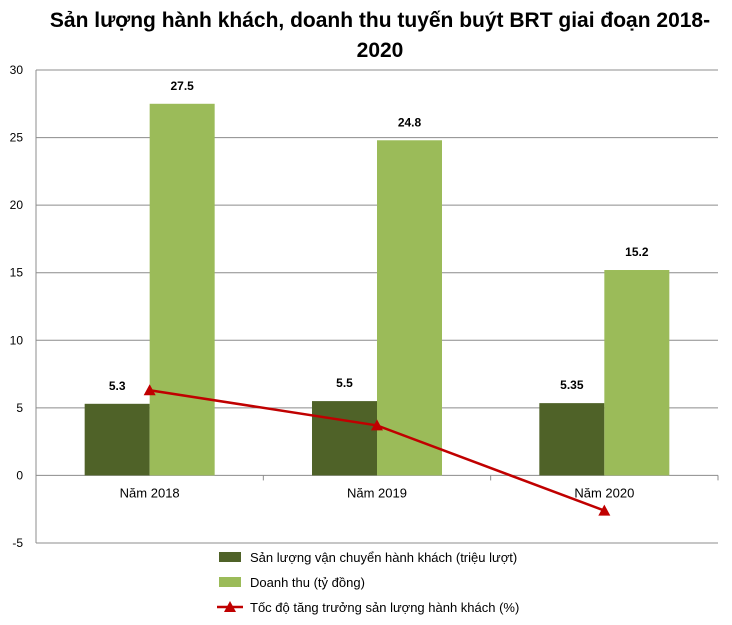 The width and height of the screenshot is (732, 625). I want to click on y-tick-label: -5, so click(17, 543).